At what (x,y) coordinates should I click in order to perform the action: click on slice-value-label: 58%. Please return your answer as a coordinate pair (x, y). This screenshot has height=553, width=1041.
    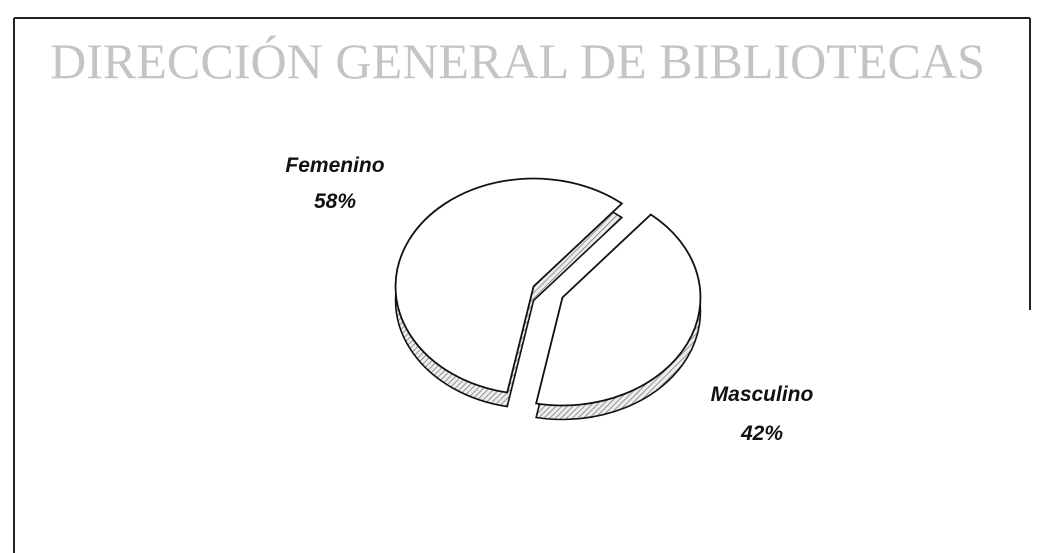
    Looking at the image, I should click on (335, 201).